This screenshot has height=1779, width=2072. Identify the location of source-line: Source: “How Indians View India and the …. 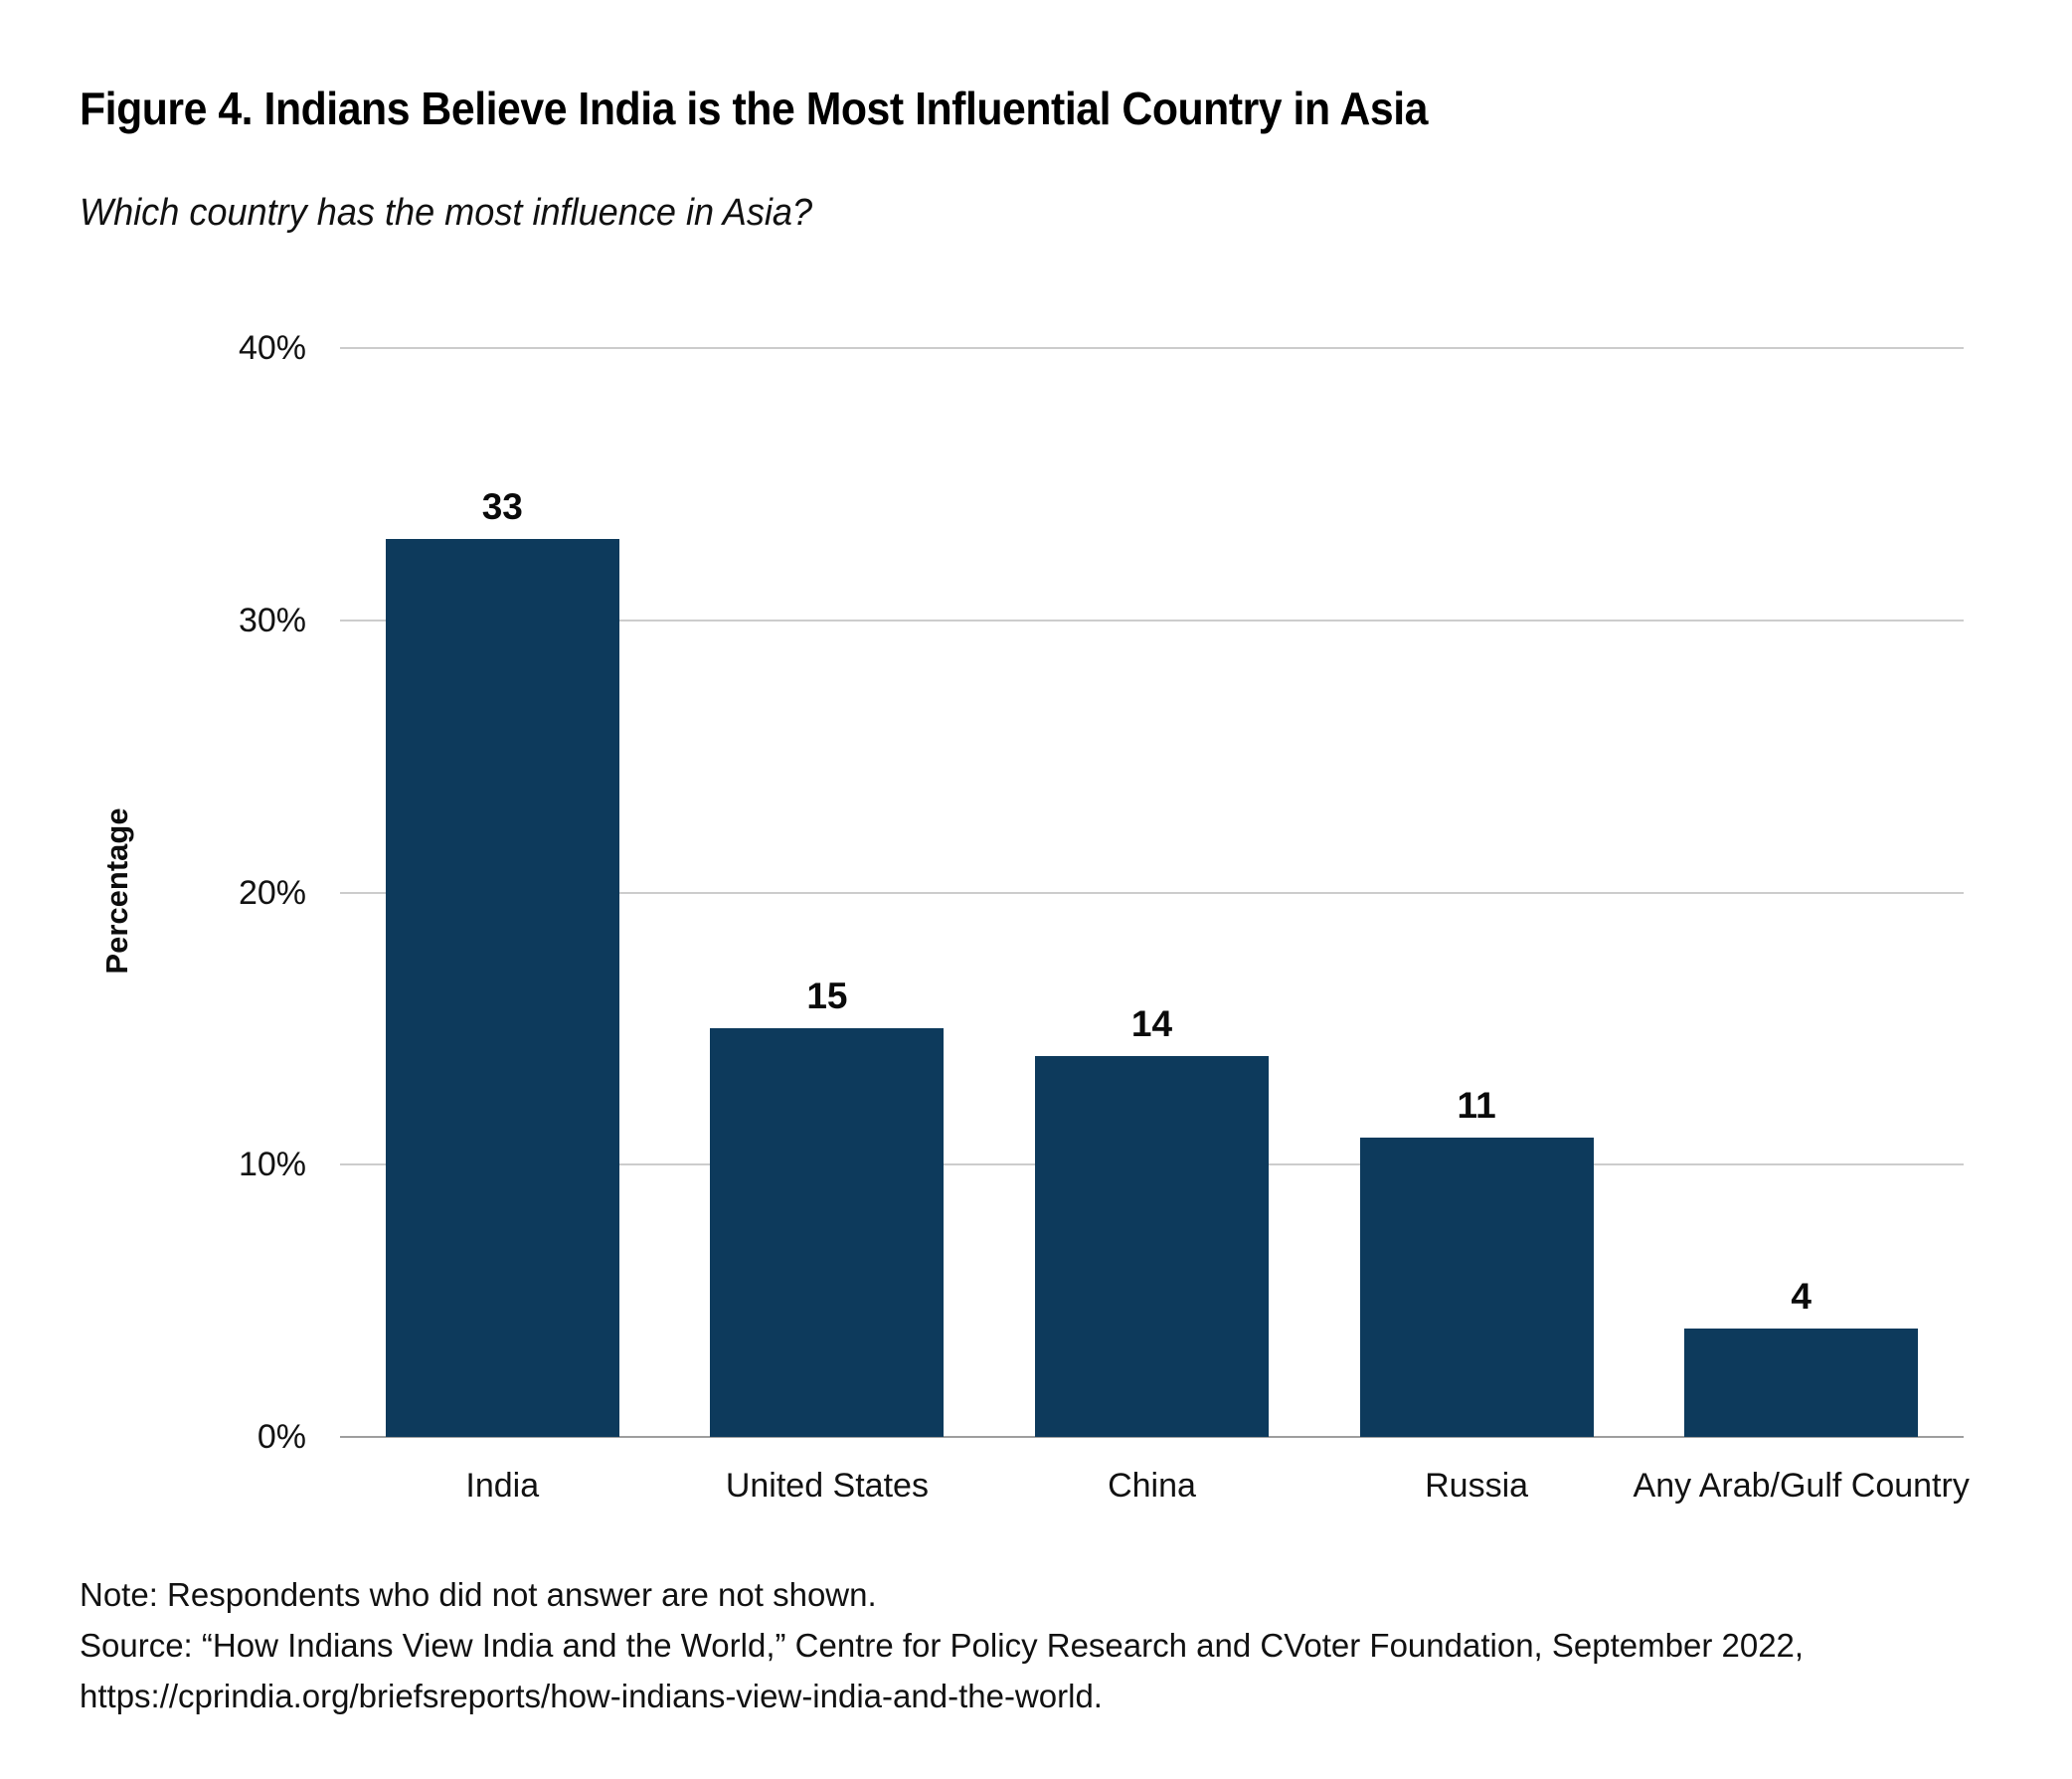
(943, 1645).